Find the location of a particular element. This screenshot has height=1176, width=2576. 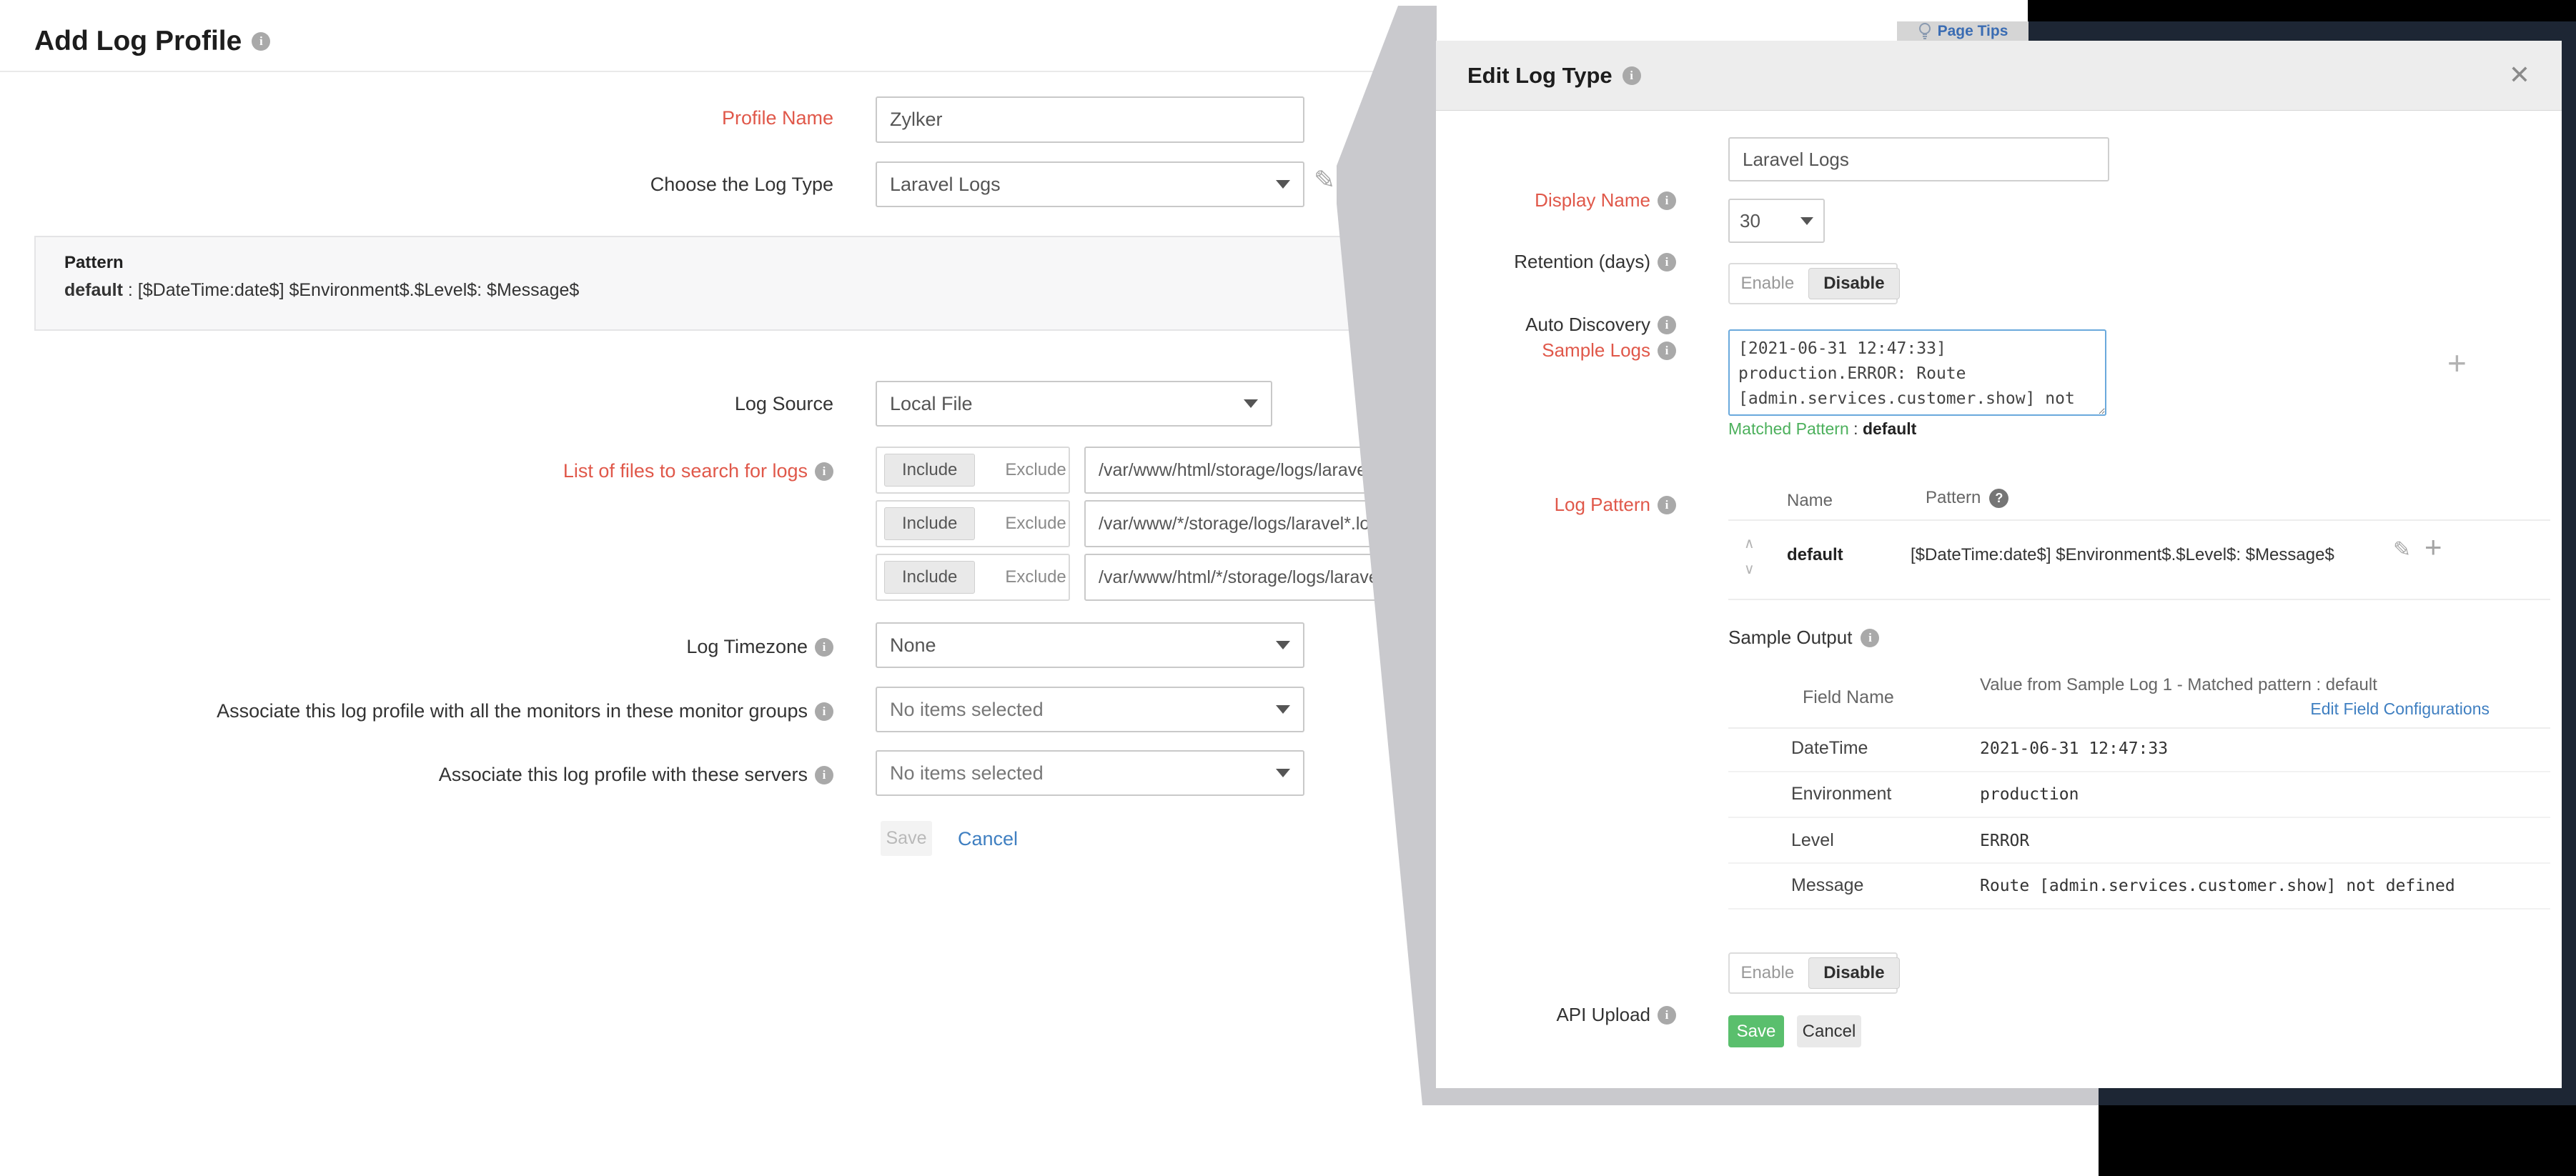

edit-log-type-pencil-icon: ✎ is located at coordinates (1325, 179).